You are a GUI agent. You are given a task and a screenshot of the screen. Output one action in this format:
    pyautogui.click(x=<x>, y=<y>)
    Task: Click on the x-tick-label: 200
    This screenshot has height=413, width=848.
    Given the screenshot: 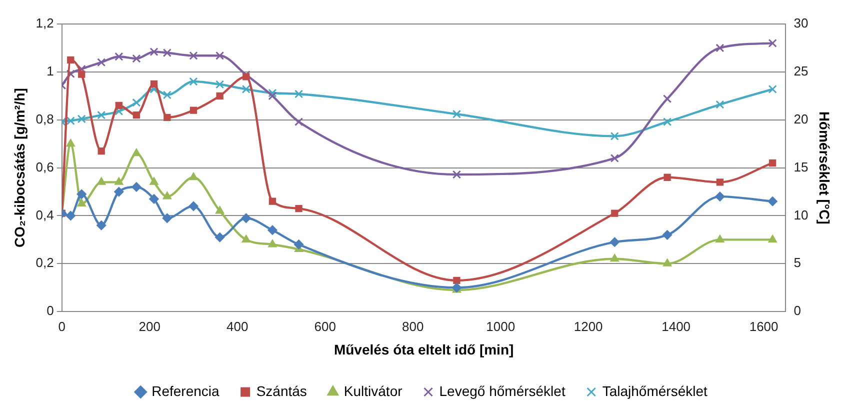 What is the action you would take?
    pyautogui.click(x=149, y=326)
    